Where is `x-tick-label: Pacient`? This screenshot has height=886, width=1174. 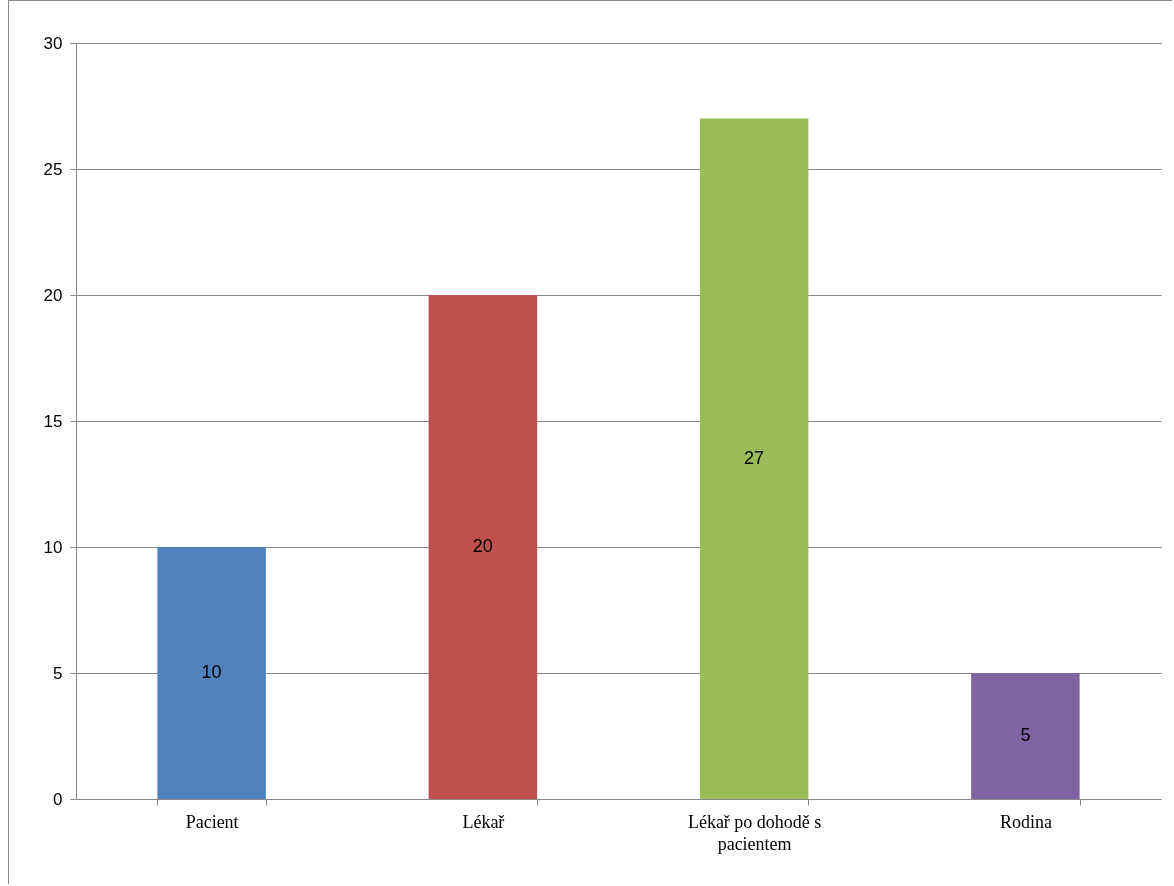 x-tick-label: Pacient is located at coordinates (212, 821).